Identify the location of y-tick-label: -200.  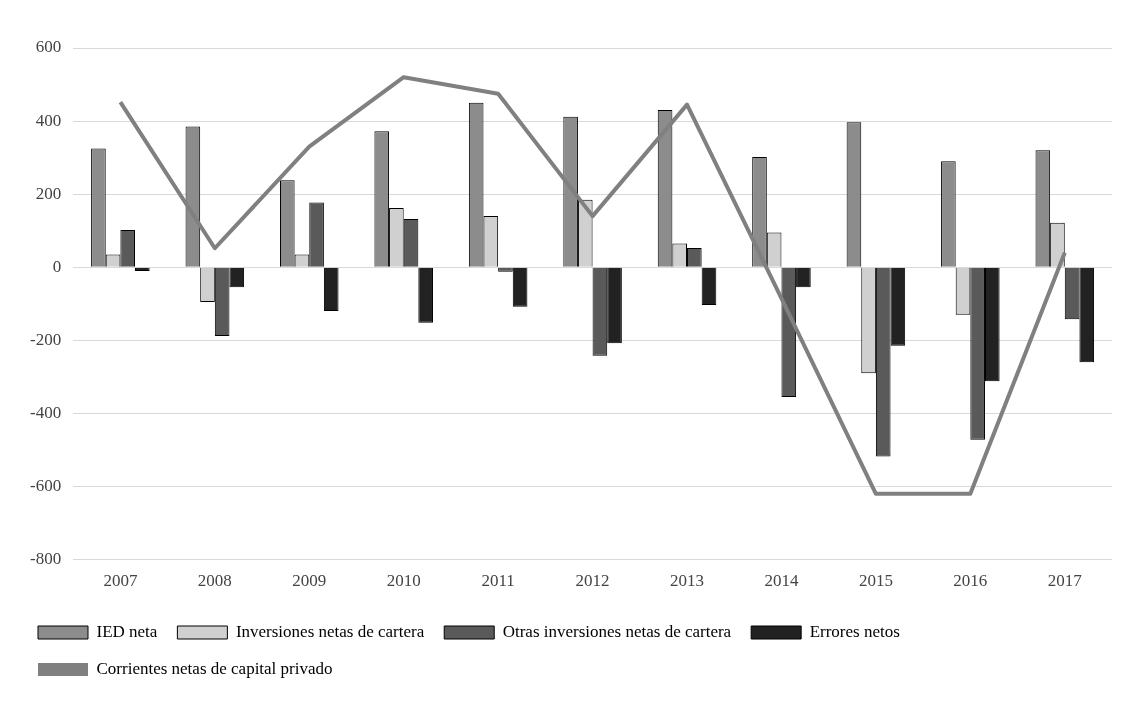
(45, 339).